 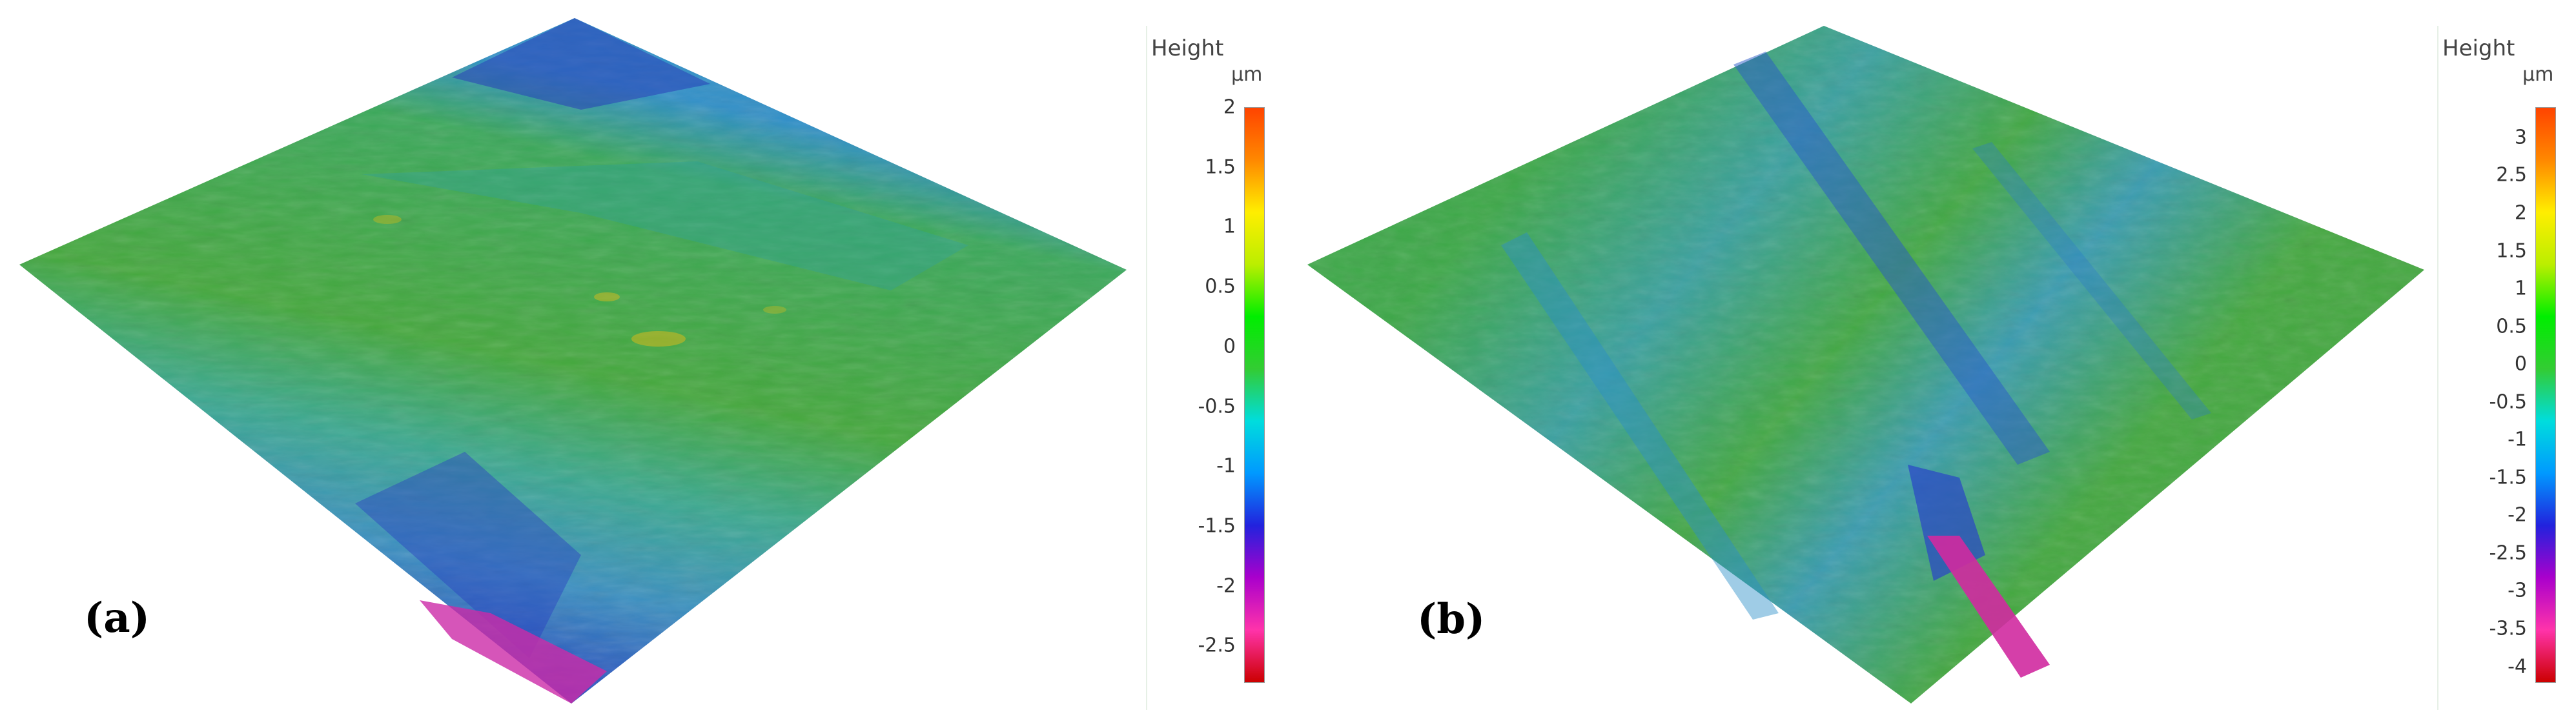 I want to click on height-legend: Height µm 2 1.5 1 0.5 0 -0.5 -1 -1.5 -2 -2.5, so click(x=1227, y=368).